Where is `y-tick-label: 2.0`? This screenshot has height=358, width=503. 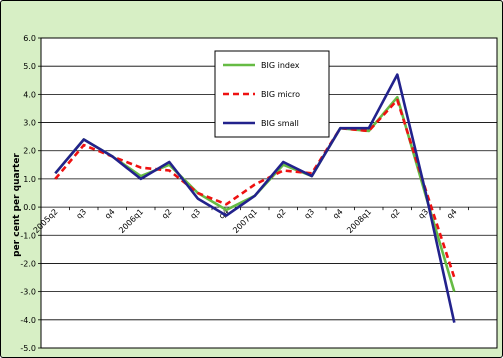
y-tick-label: 2.0 is located at coordinates (29, 151).